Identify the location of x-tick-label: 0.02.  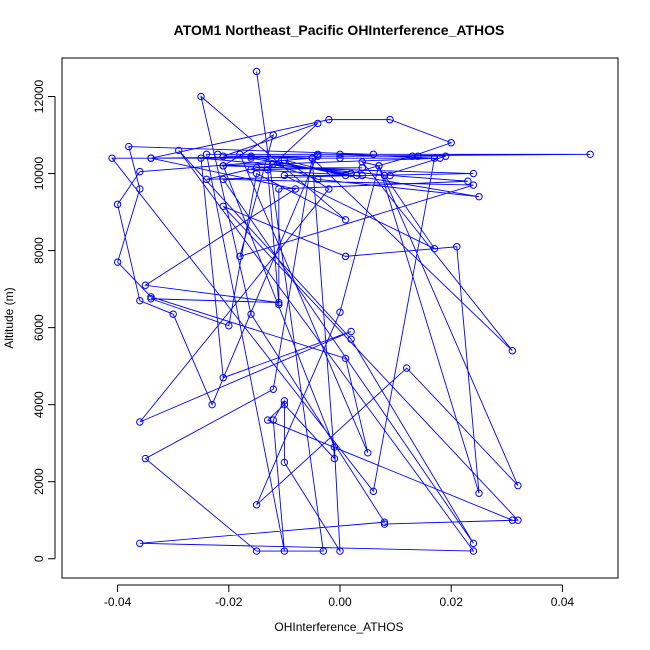
(452, 602).